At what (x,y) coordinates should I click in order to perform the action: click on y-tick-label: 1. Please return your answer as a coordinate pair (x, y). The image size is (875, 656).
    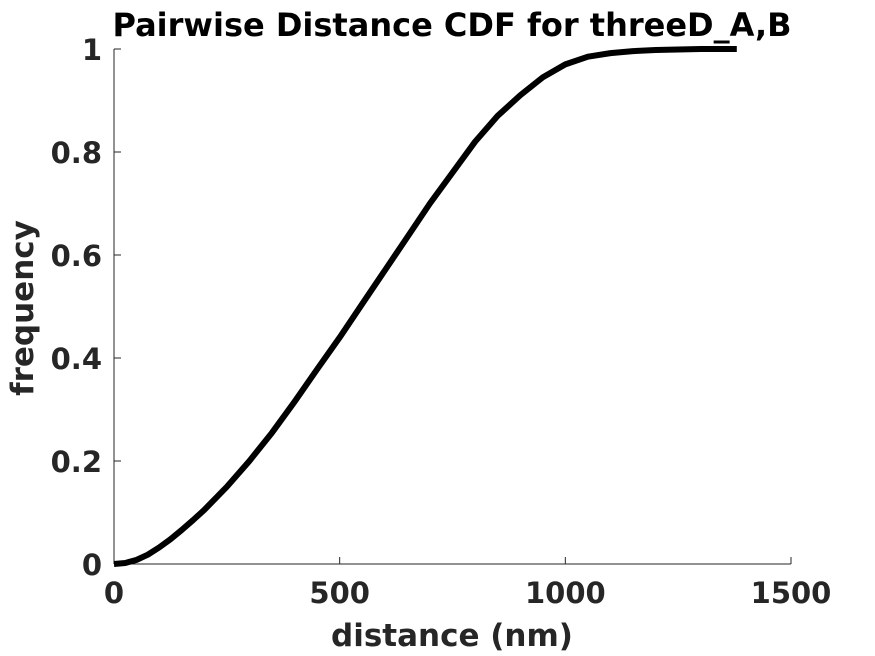
    Looking at the image, I should click on (92, 50).